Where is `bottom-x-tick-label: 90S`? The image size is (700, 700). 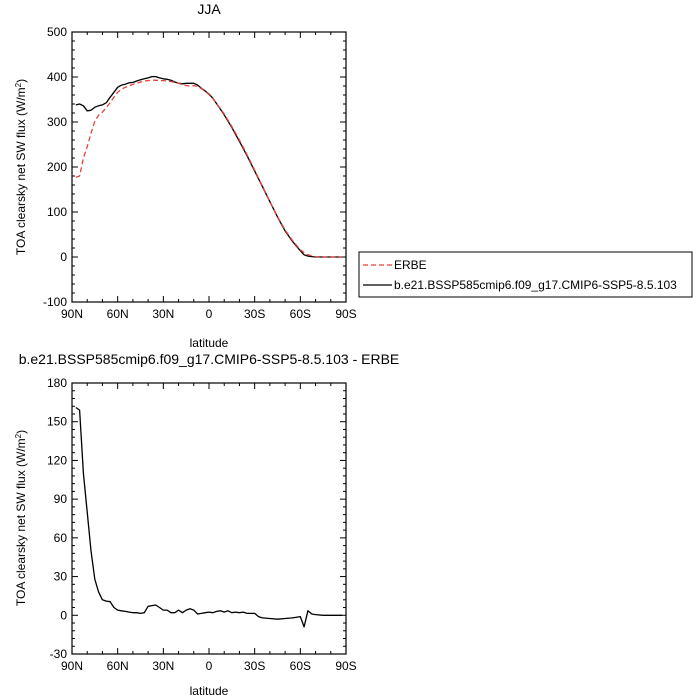 bottom-x-tick-label: 90S is located at coordinates (345, 666).